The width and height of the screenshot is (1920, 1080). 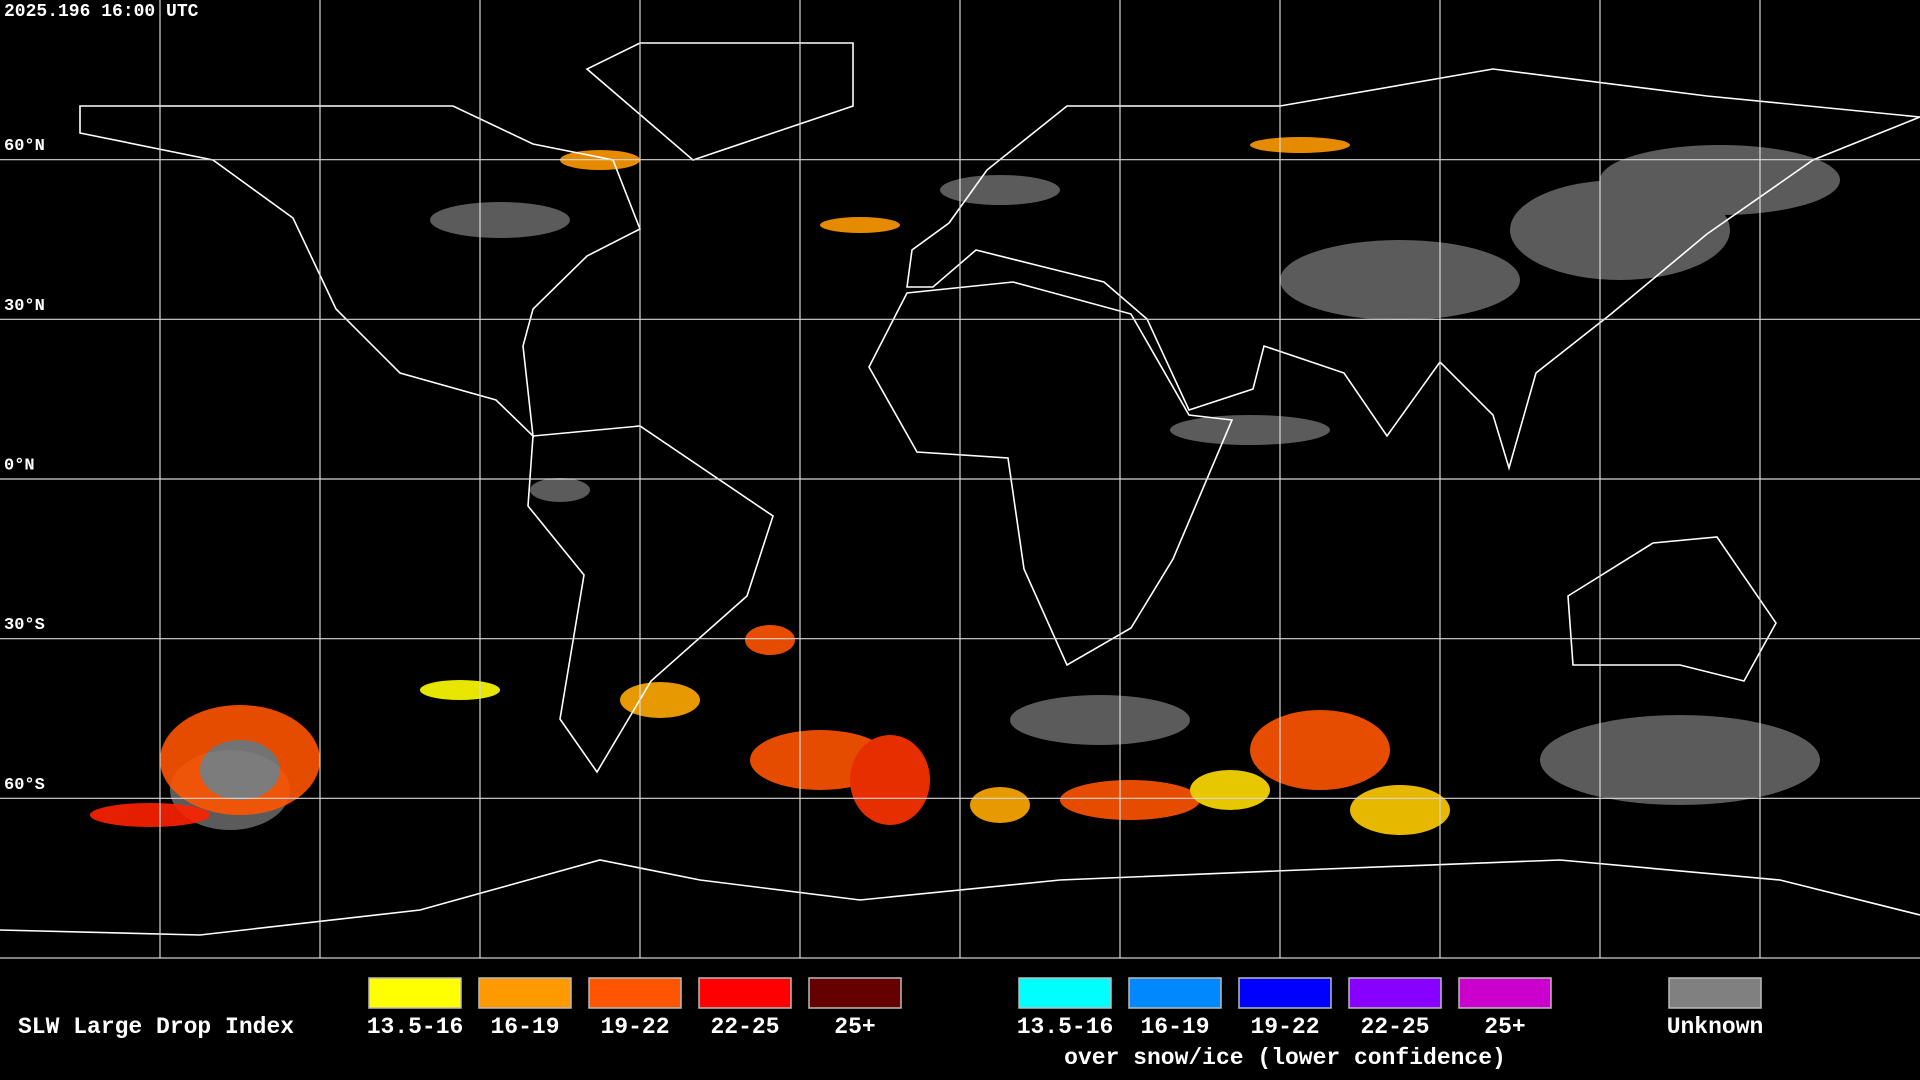 What do you see at coordinates (1715, 1027) in the screenshot?
I see `legend-label: Unknown` at bounding box center [1715, 1027].